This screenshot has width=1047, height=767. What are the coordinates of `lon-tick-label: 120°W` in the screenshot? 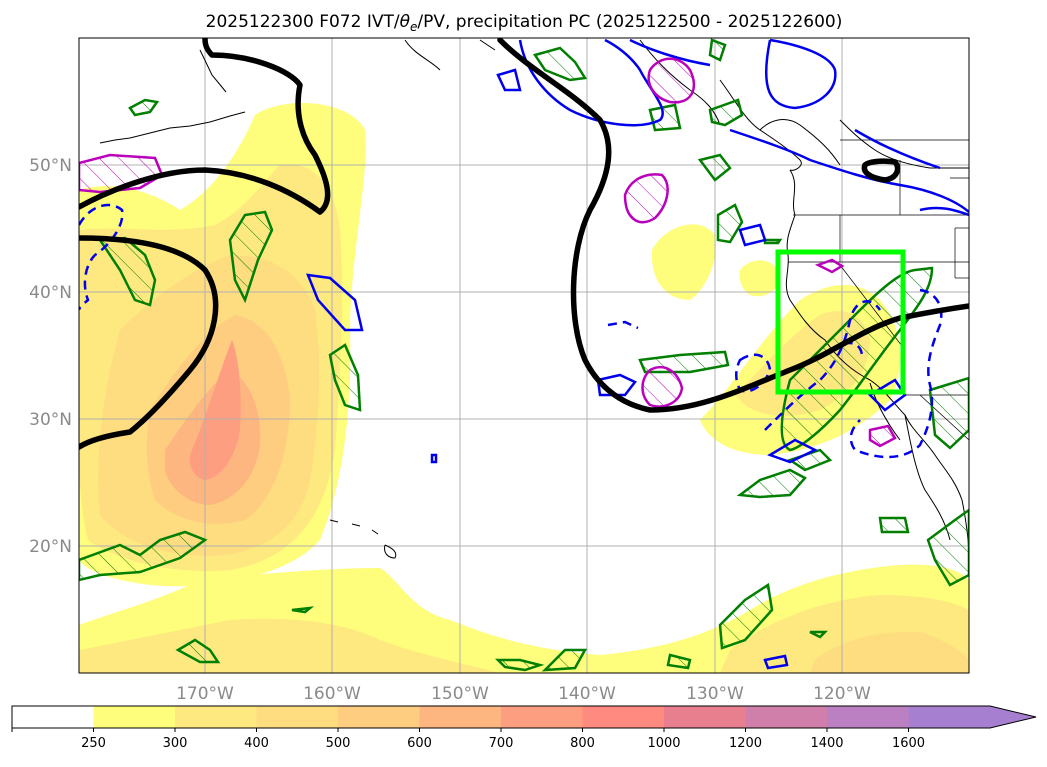 It's located at (842, 694).